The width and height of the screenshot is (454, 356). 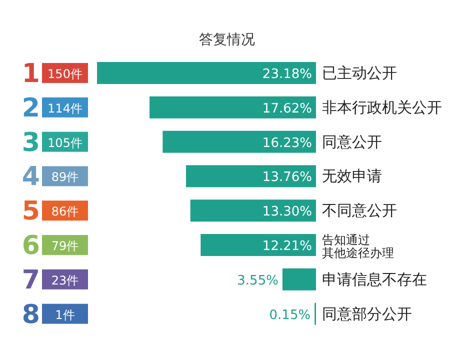 I want to click on y-tick-label: 同意公开, so click(x=352, y=141).